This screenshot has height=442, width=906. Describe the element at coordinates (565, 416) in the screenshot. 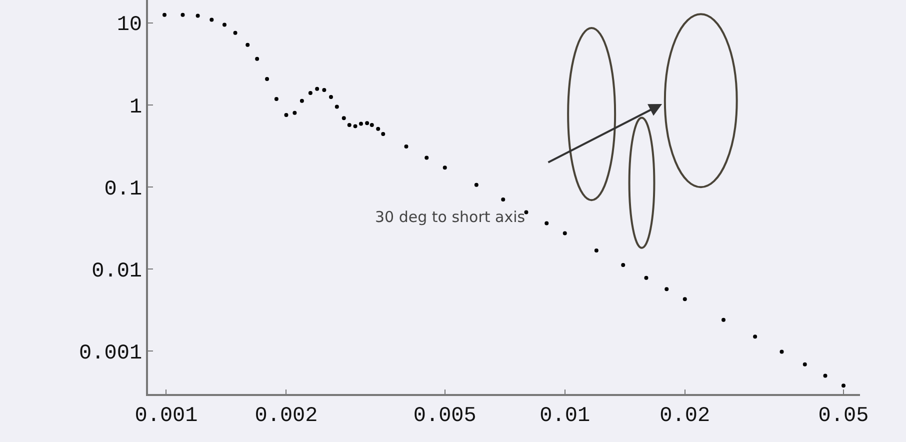

I see `x-tick-label: 0.01` at that location.